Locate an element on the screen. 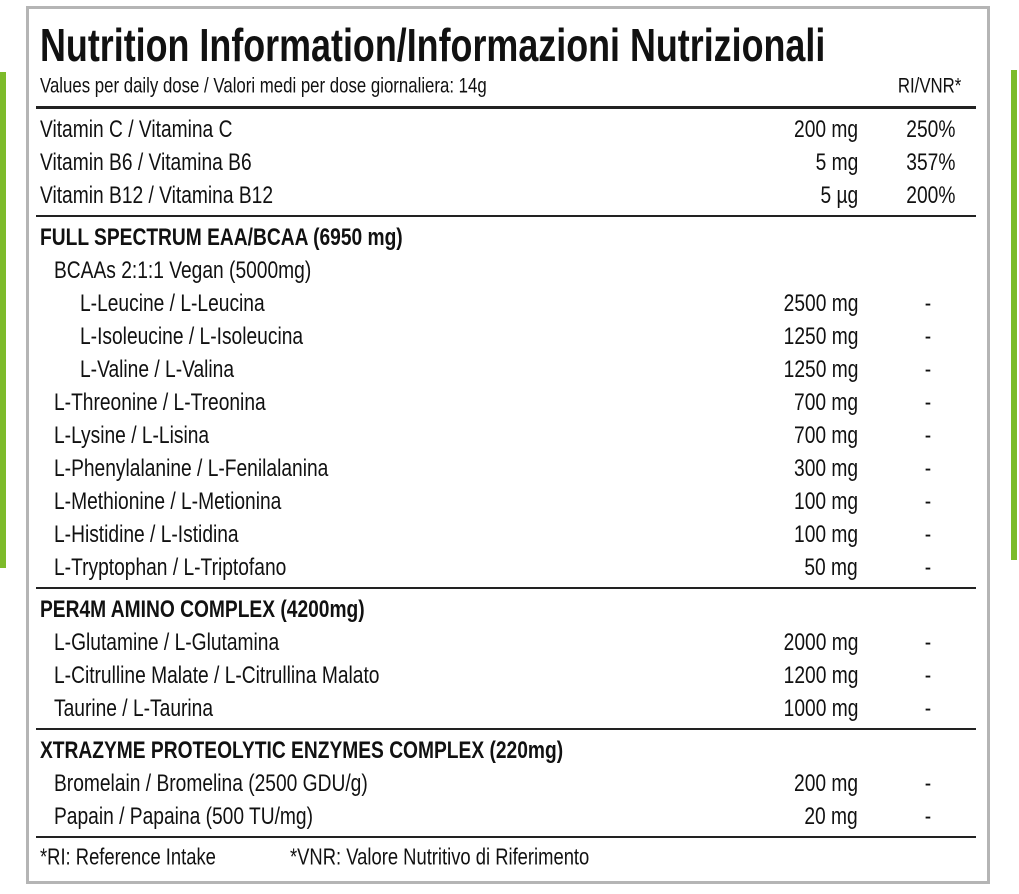 The image size is (1019, 894). nutrient-ri: 357% is located at coordinates (930, 162).